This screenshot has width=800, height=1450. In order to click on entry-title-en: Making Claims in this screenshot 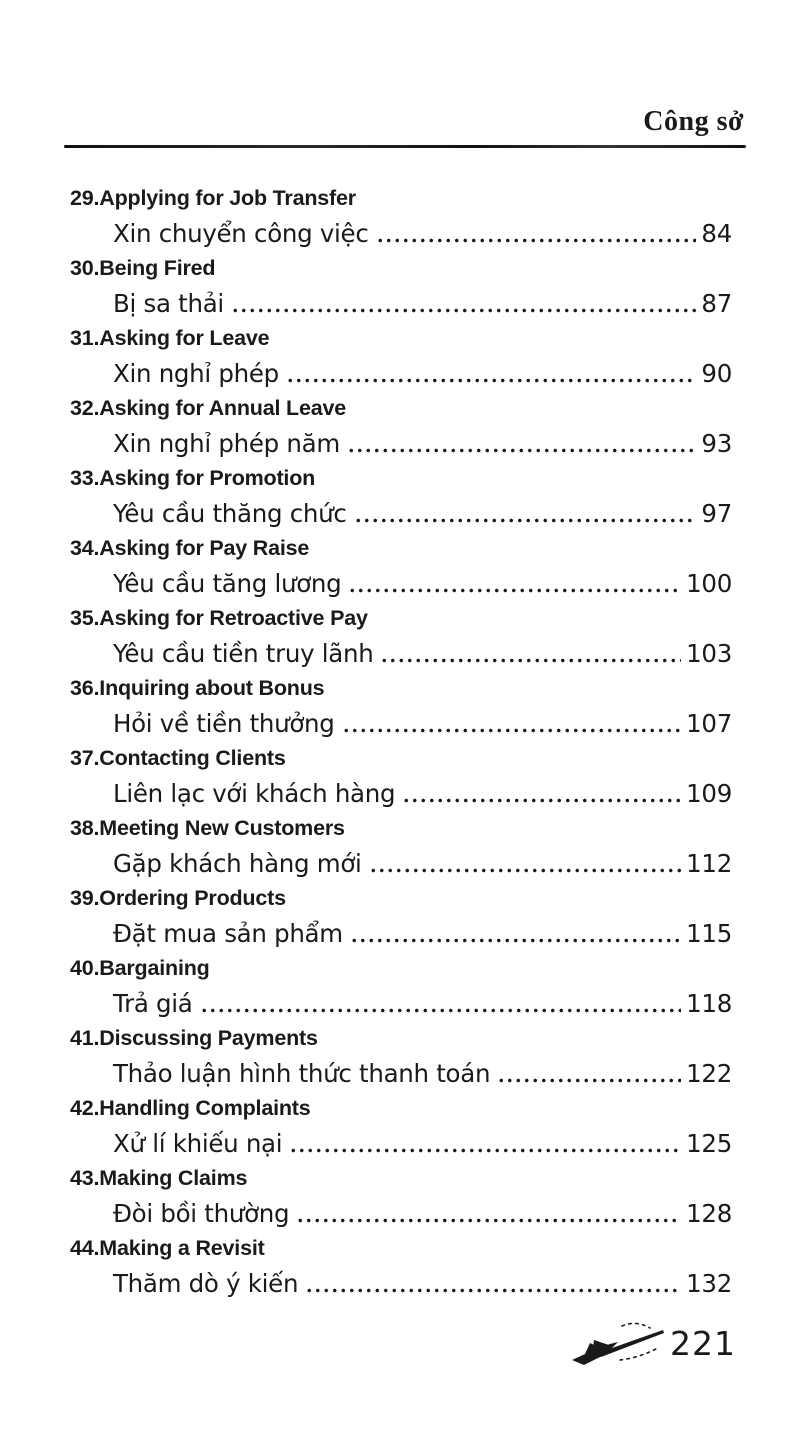, I will do `click(173, 1178)`.